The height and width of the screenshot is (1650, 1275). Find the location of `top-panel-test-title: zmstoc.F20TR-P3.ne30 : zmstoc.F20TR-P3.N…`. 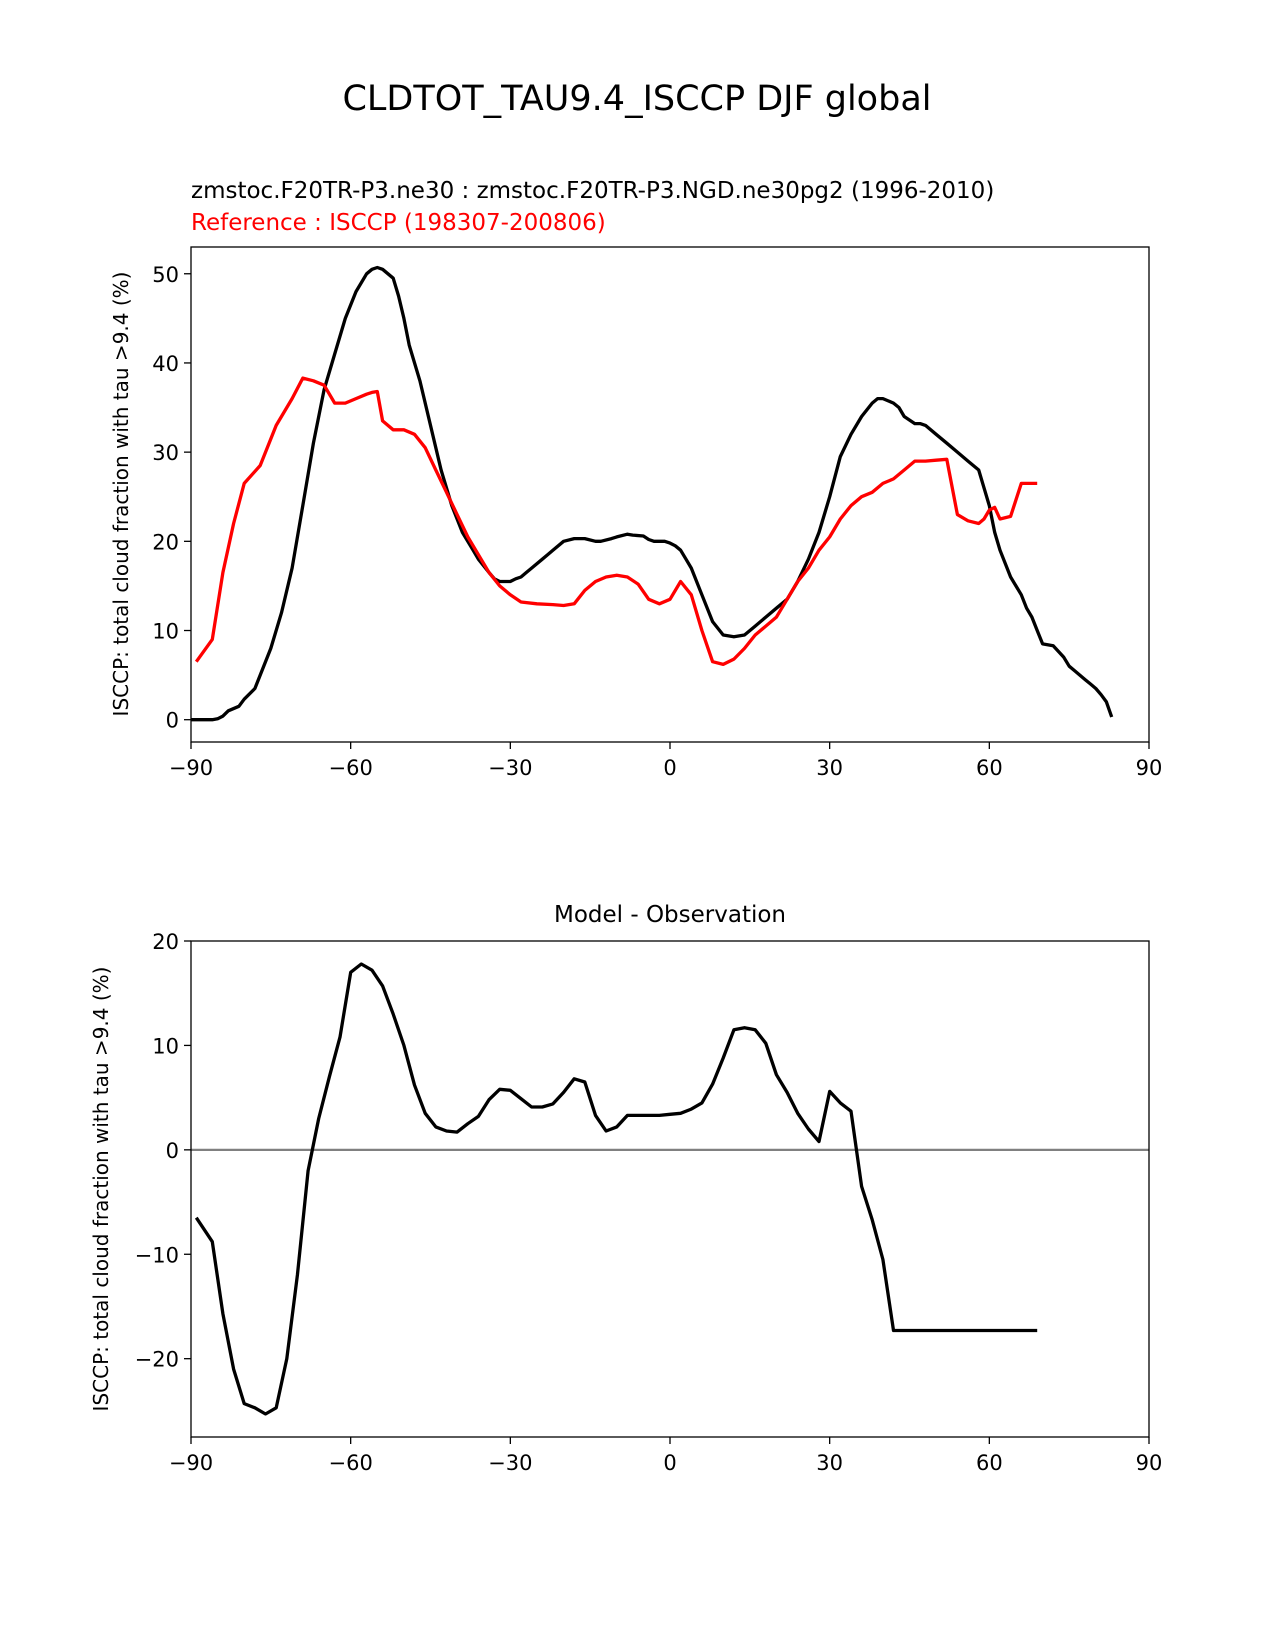

top-panel-test-title: zmstoc.F20TR-P3.ne30 : zmstoc.F20TR-P3.N… is located at coordinates (592, 191).